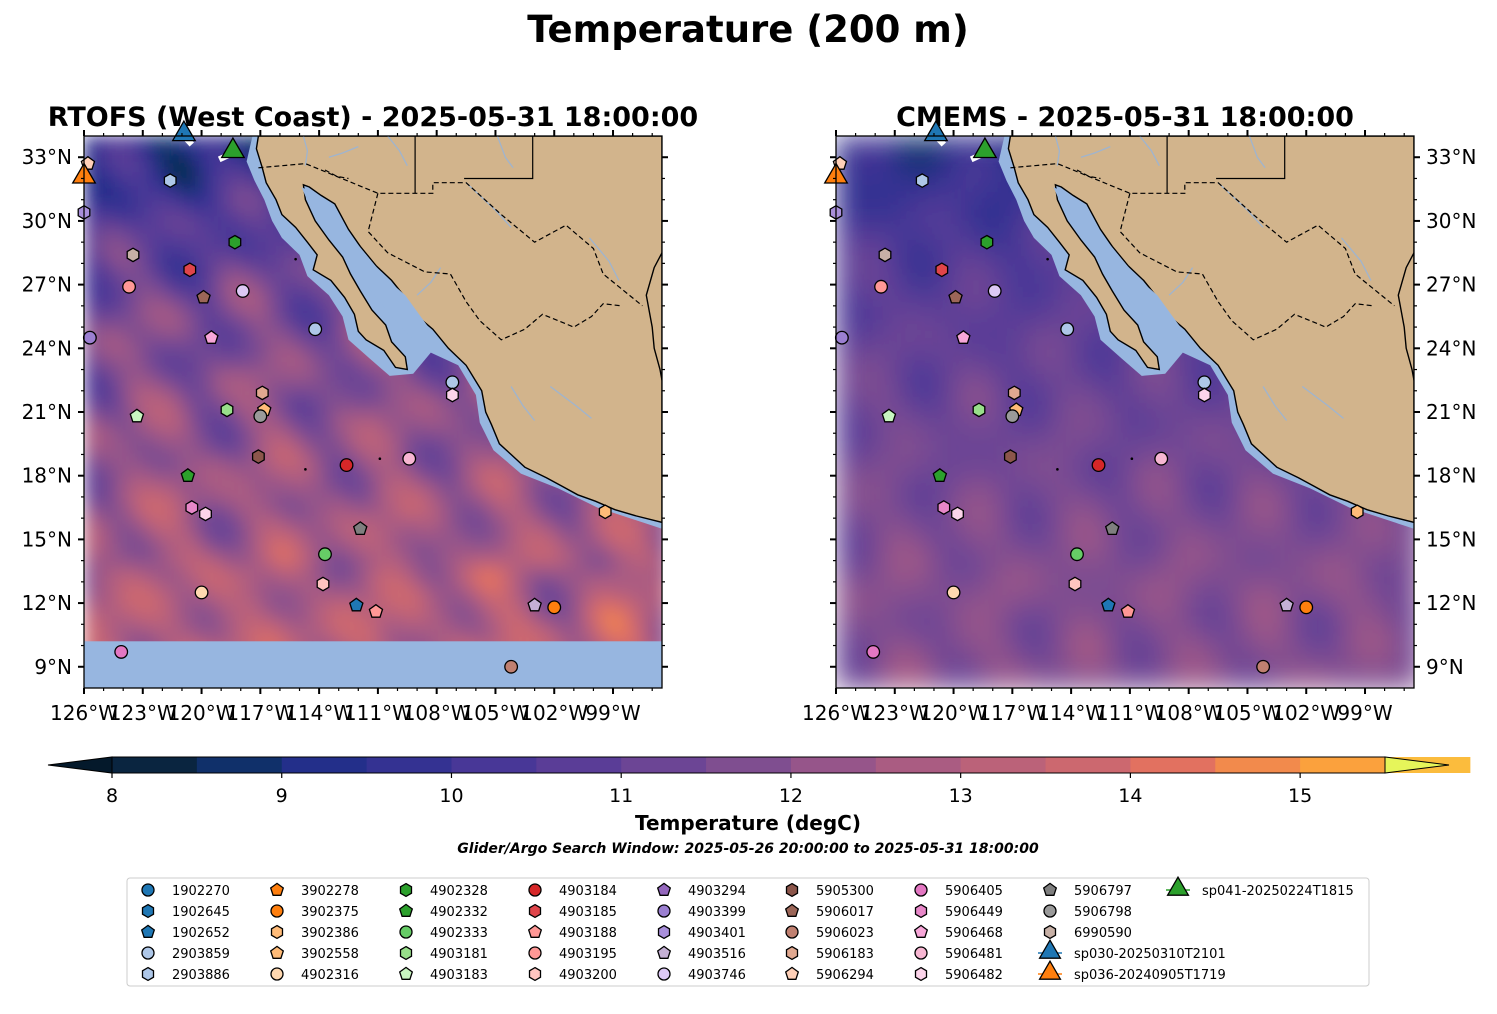 The height and width of the screenshot is (1014, 1497). What do you see at coordinates (451, 796) in the screenshot?
I see `colorbar-tick-label: 10` at bounding box center [451, 796].